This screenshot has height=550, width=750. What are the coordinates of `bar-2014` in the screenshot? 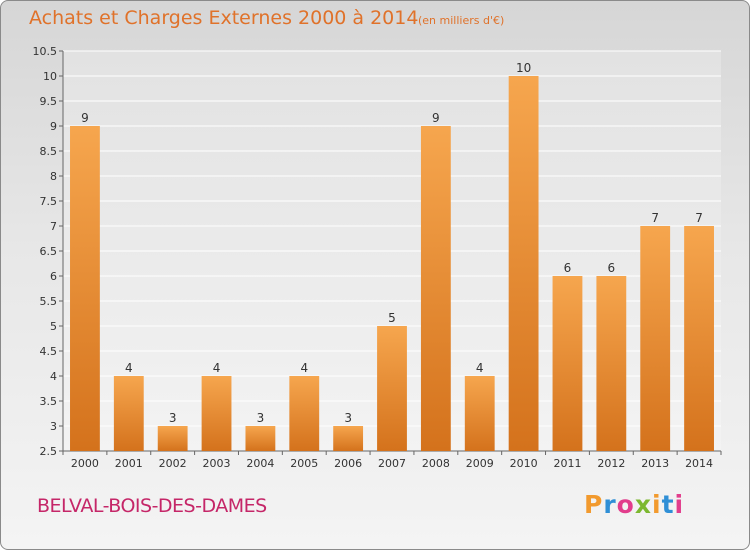 It's located at (699, 338).